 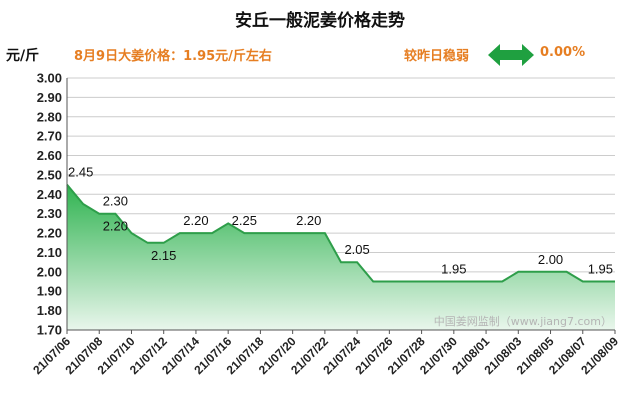 I want to click on y-tick-label: 1.80, so click(x=49, y=310).